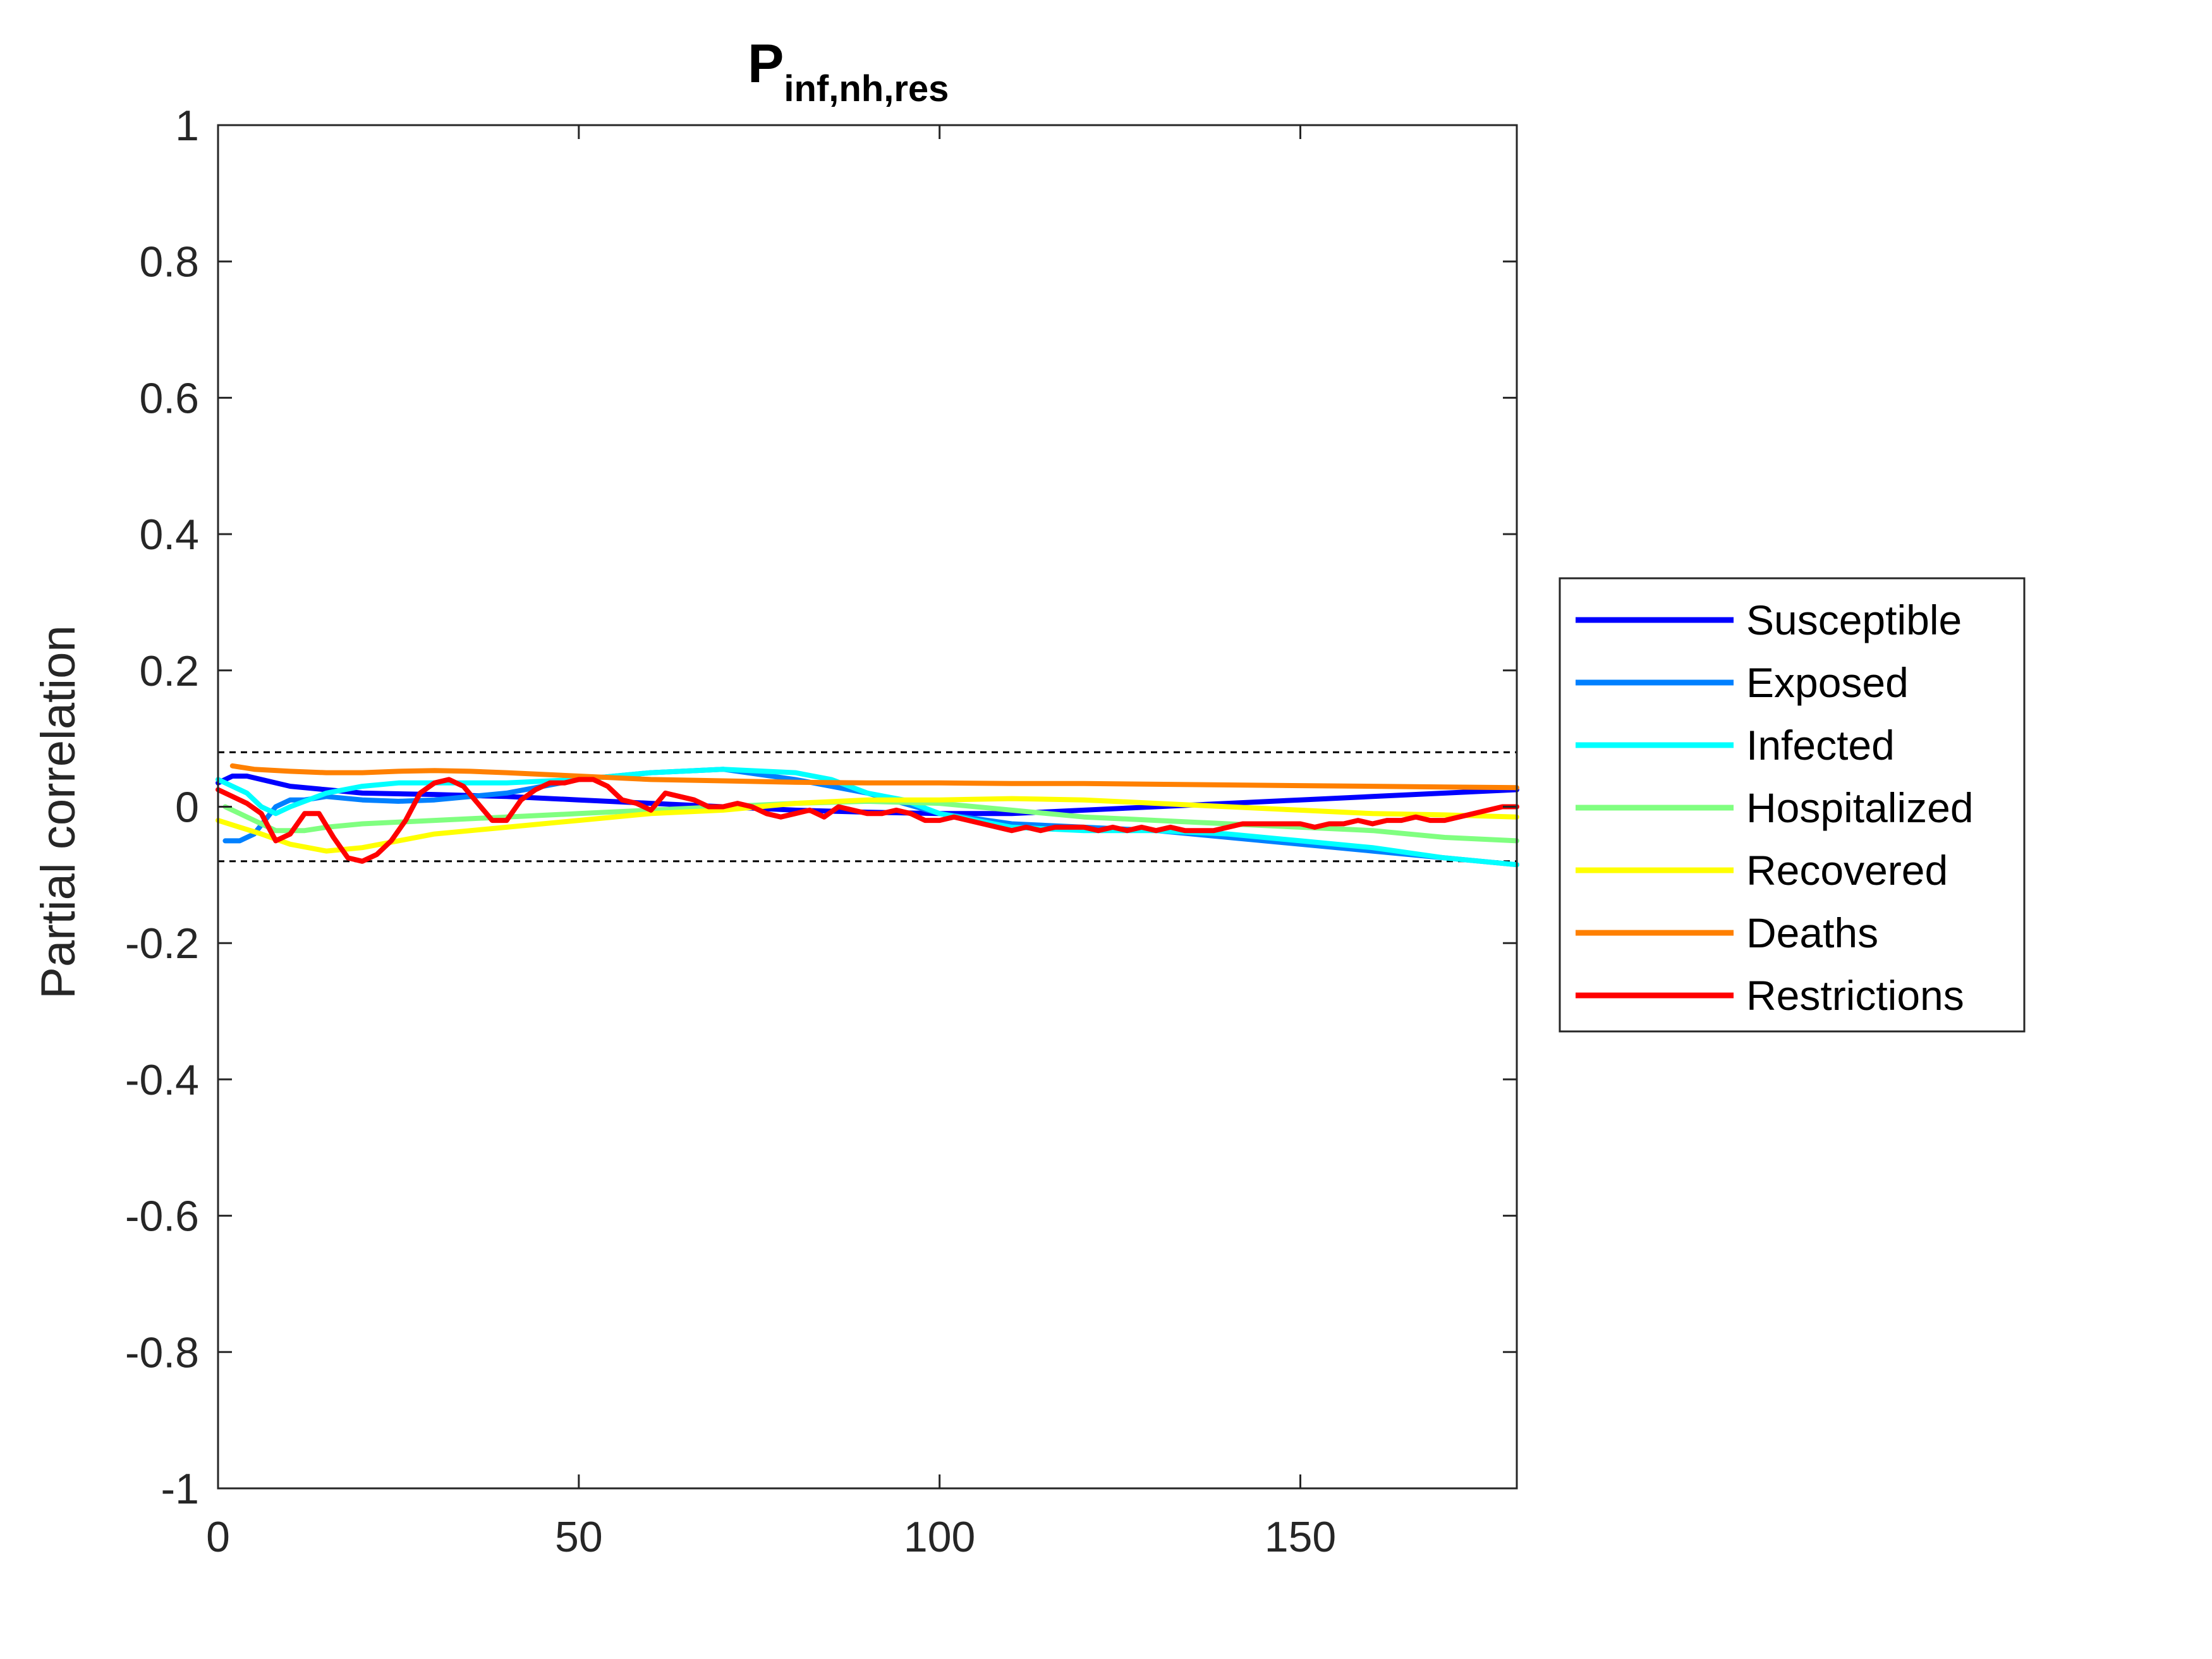 The image size is (2212, 1659). Describe the element at coordinates (1847, 870) in the screenshot. I see `legend-label-recovered: Recovered` at that location.